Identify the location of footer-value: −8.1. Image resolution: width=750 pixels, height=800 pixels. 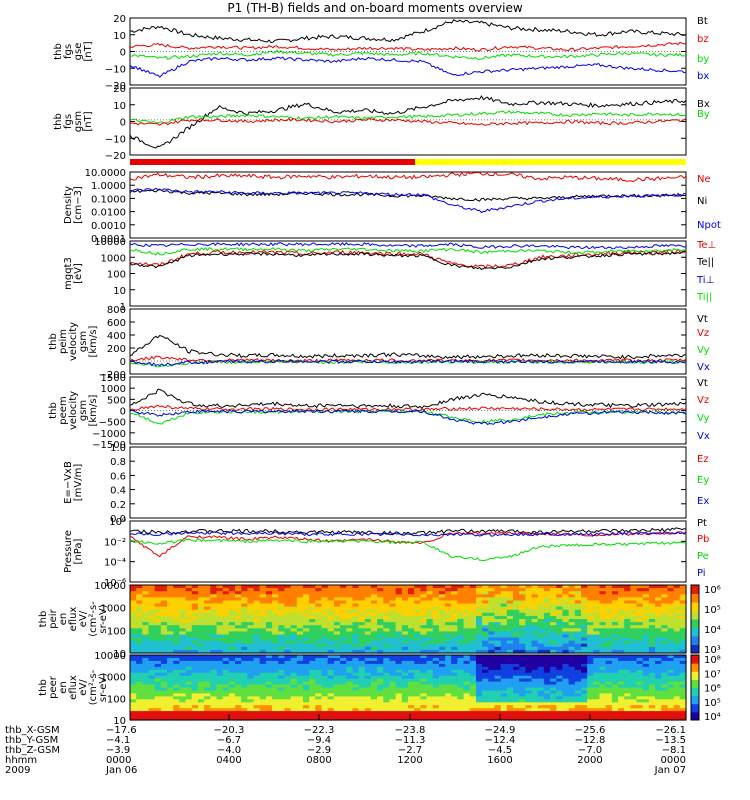
(674, 750).